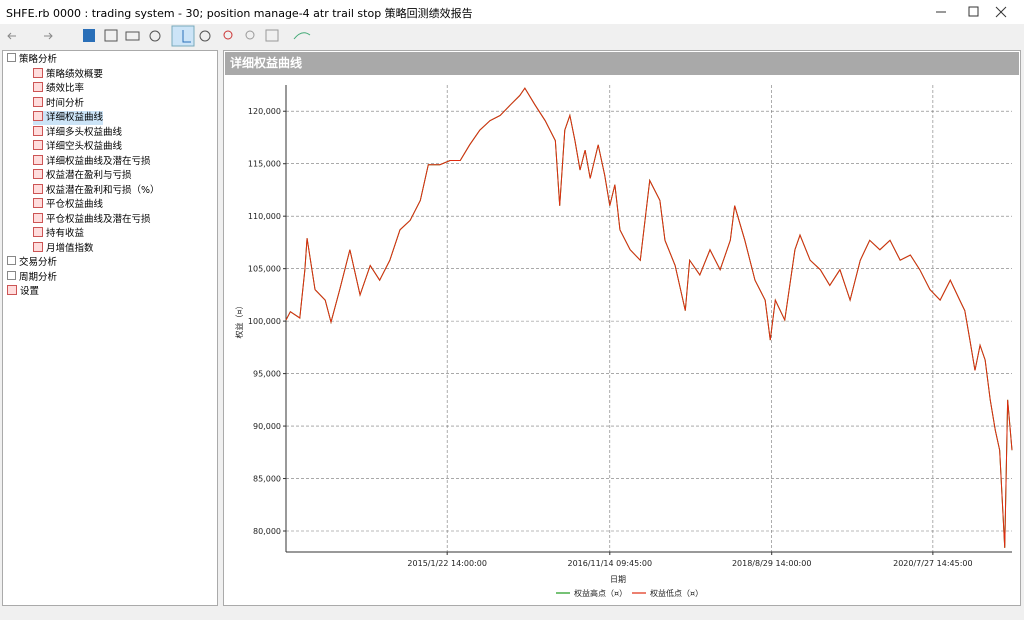 This screenshot has height=620, width=1024. Describe the element at coordinates (98, 219) in the screenshot. I see `tree-label: 平仓权益曲线及潜在亏损` at that location.